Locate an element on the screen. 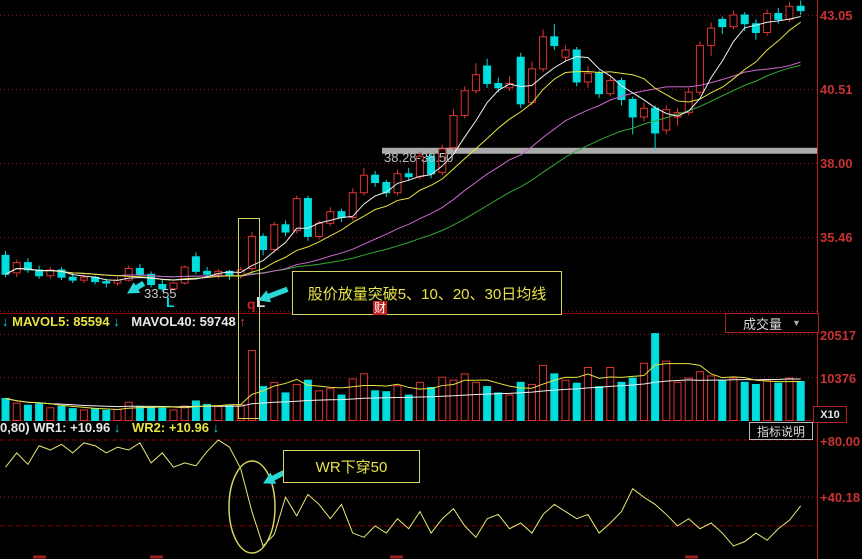 The height and width of the screenshot is (559, 862). marker-q: q is located at coordinates (251, 304).